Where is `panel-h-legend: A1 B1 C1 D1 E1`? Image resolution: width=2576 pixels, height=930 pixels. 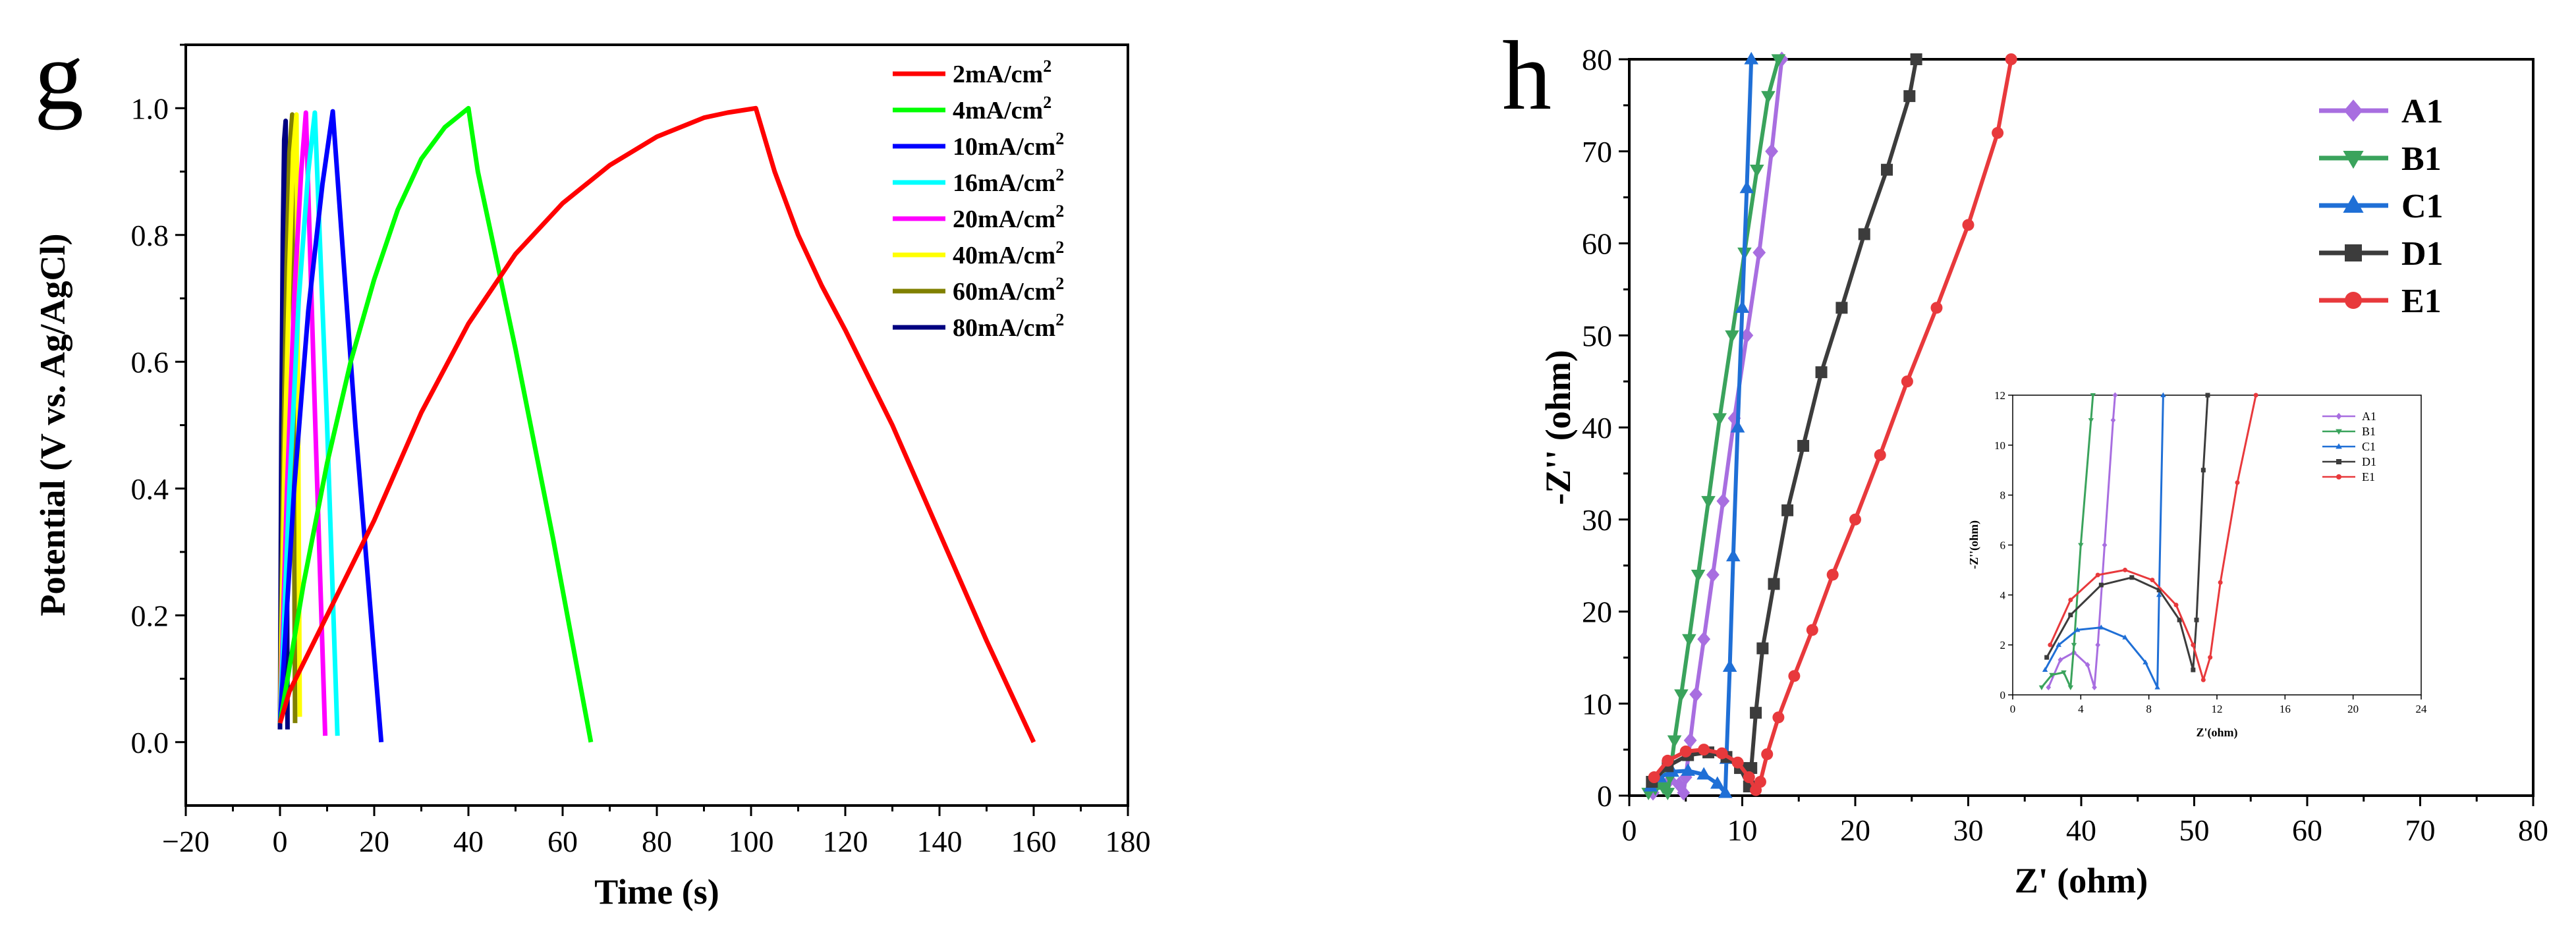 panel-h-legend: A1 B1 C1 D1 E1 is located at coordinates (2381, 206).